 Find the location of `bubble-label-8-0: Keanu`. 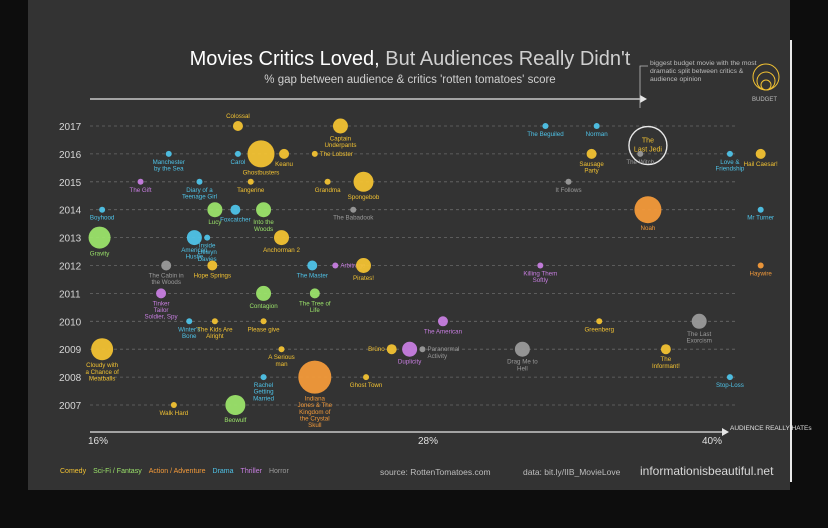

bubble-label-8-0: Keanu is located at coordinates (284, 164).